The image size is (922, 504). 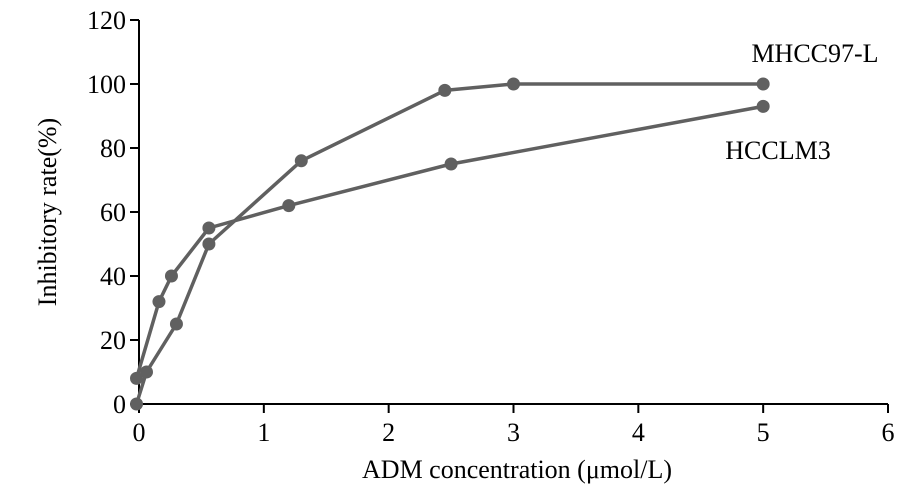 I want to click on series-label-mhcc97-l: MHCC97-L, so click(x=814, y=53).